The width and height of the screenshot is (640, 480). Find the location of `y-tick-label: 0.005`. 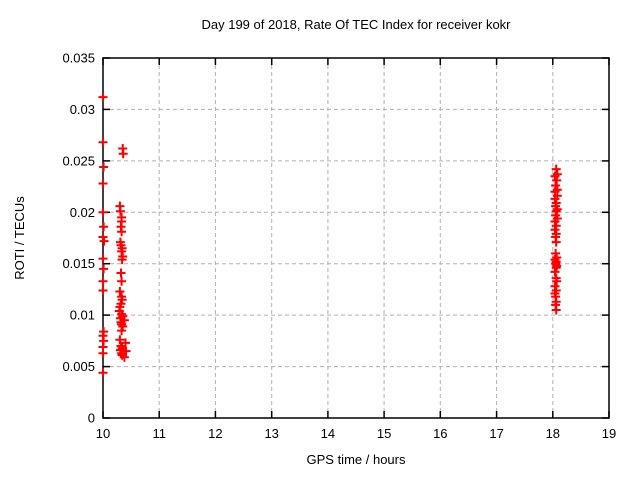

y-tick-label: 0.005 is located at coordinates (78, 366).